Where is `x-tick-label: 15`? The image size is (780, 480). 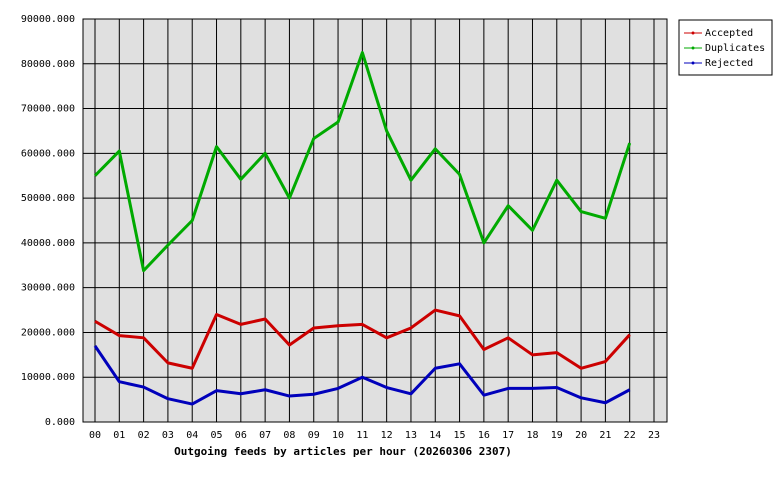
x-tick-label: 15 is located at coordinates (460, 435).